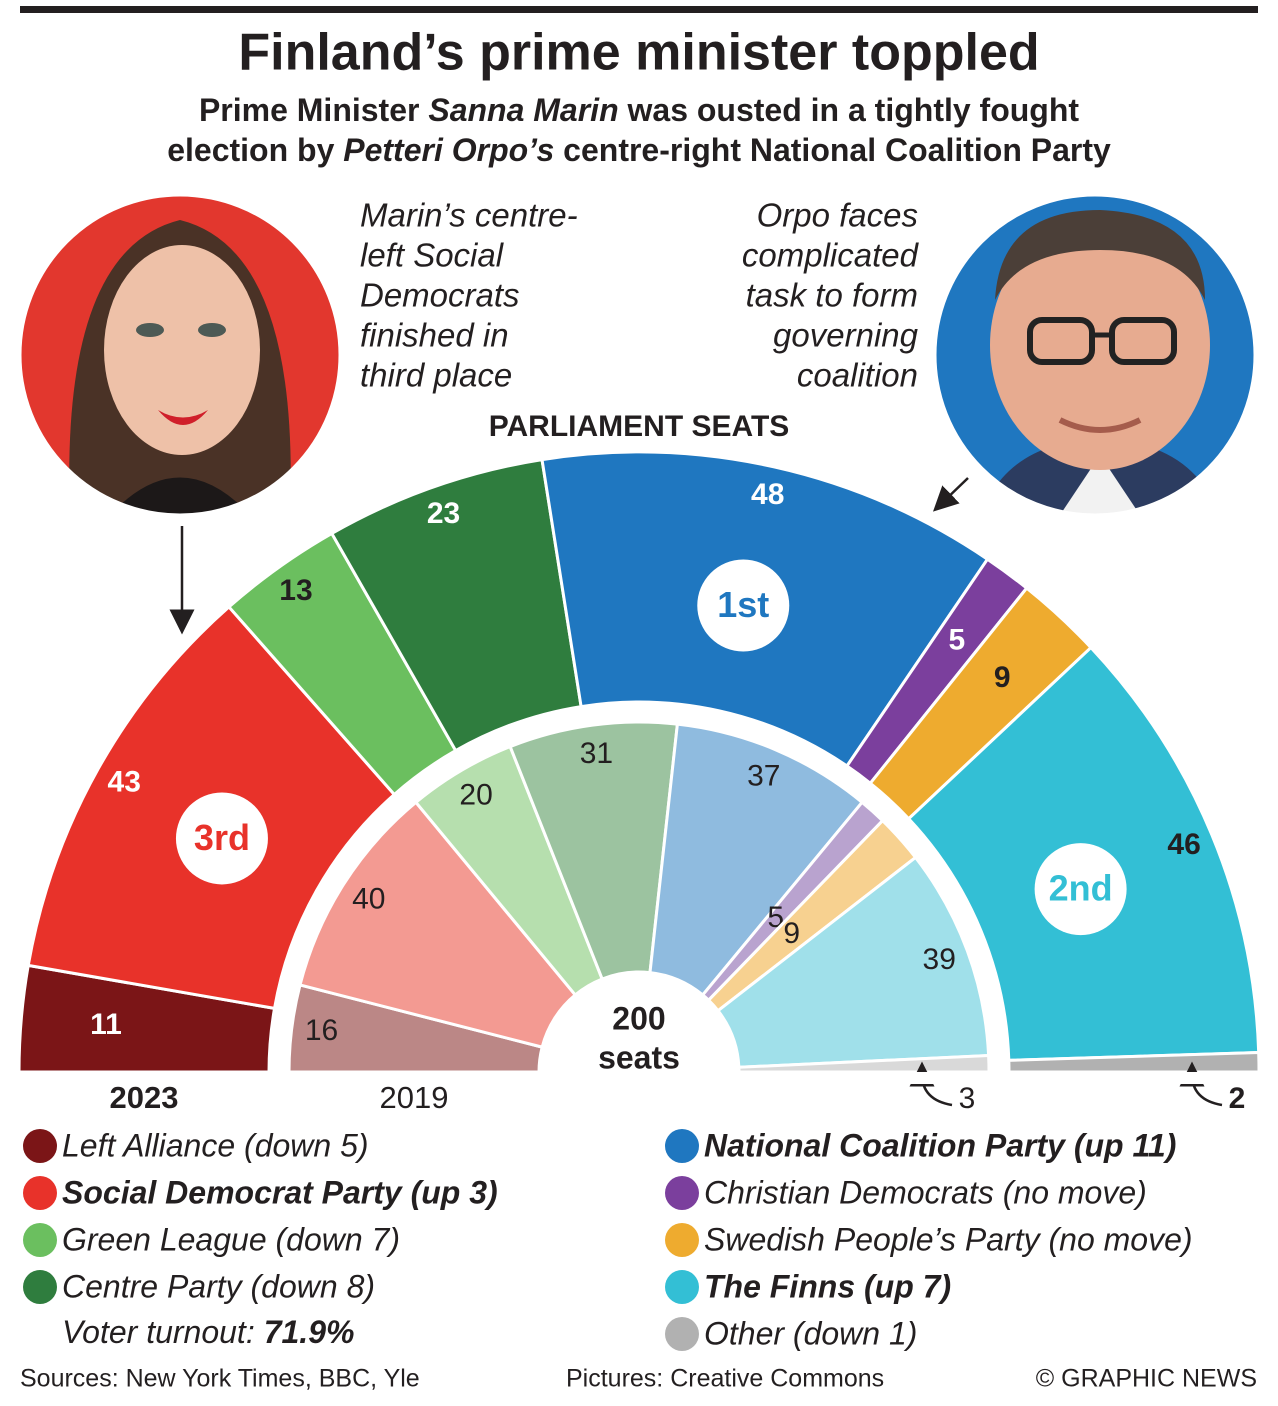  What do you see at coordinates (218, 1286) in the screenshot?
I see `legend-label: Centre Party (down 8)` at bounding box center [218, 1286].